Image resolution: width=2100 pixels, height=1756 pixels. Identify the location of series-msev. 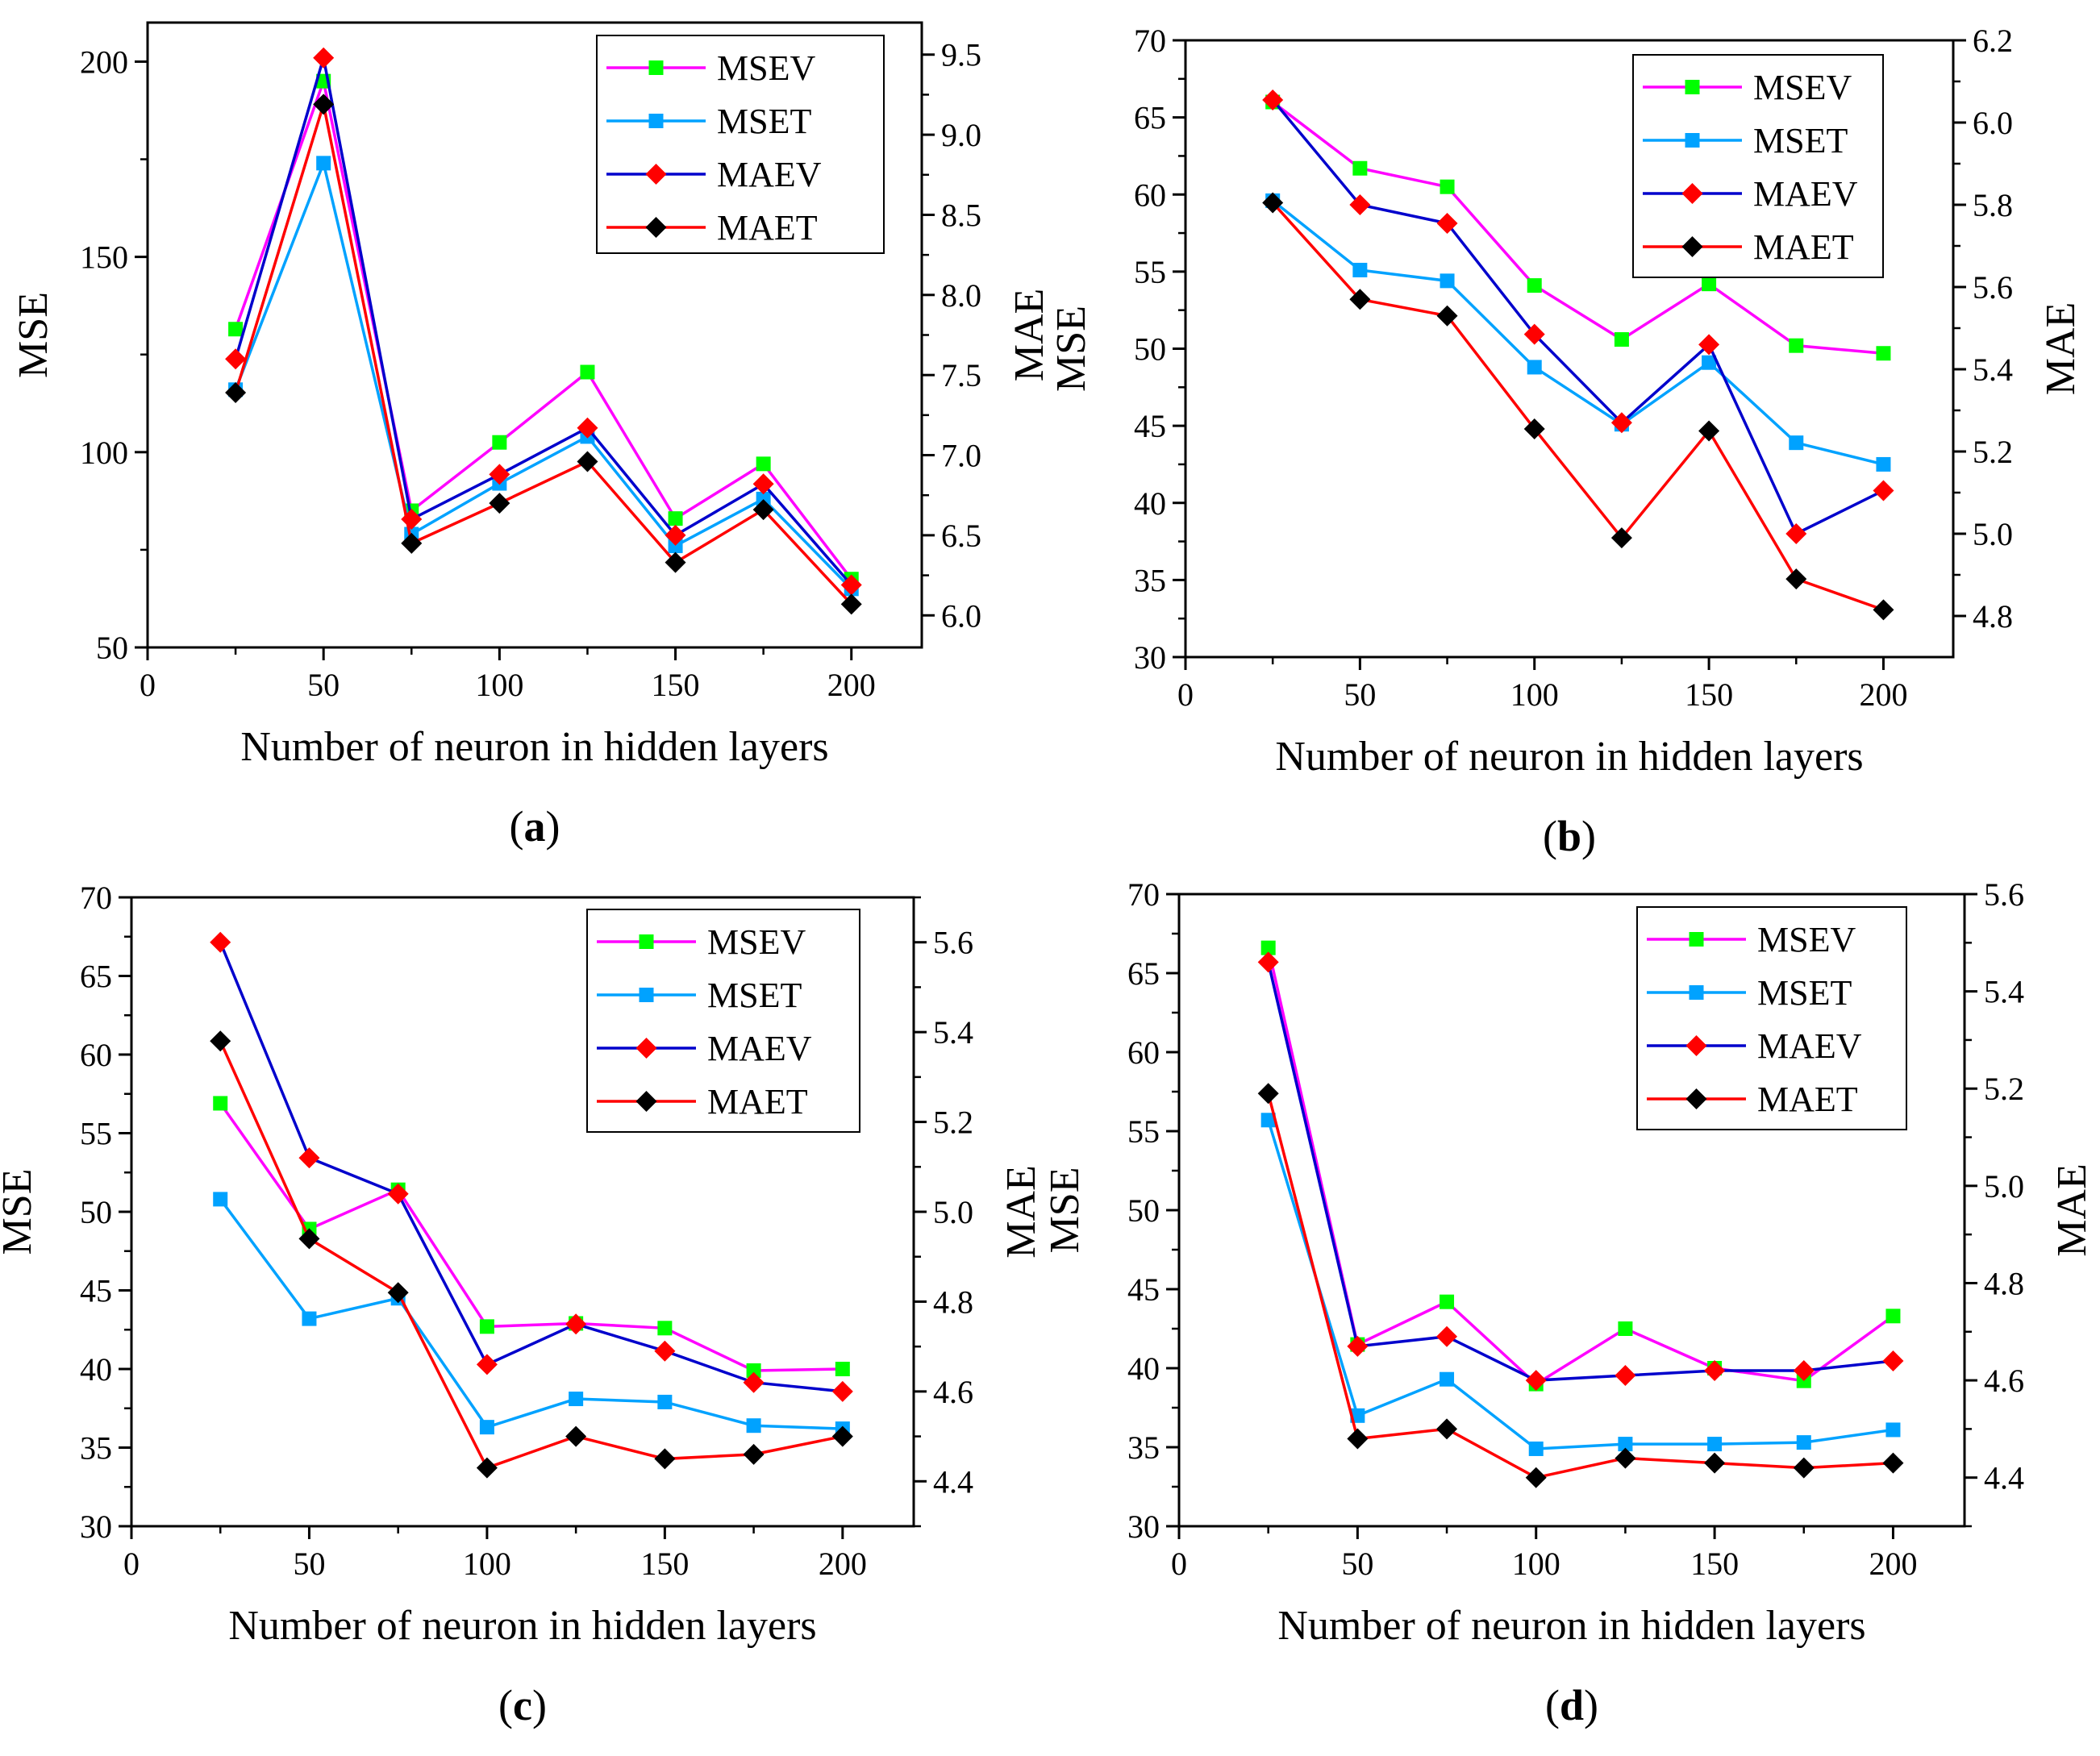
(531, 1237).